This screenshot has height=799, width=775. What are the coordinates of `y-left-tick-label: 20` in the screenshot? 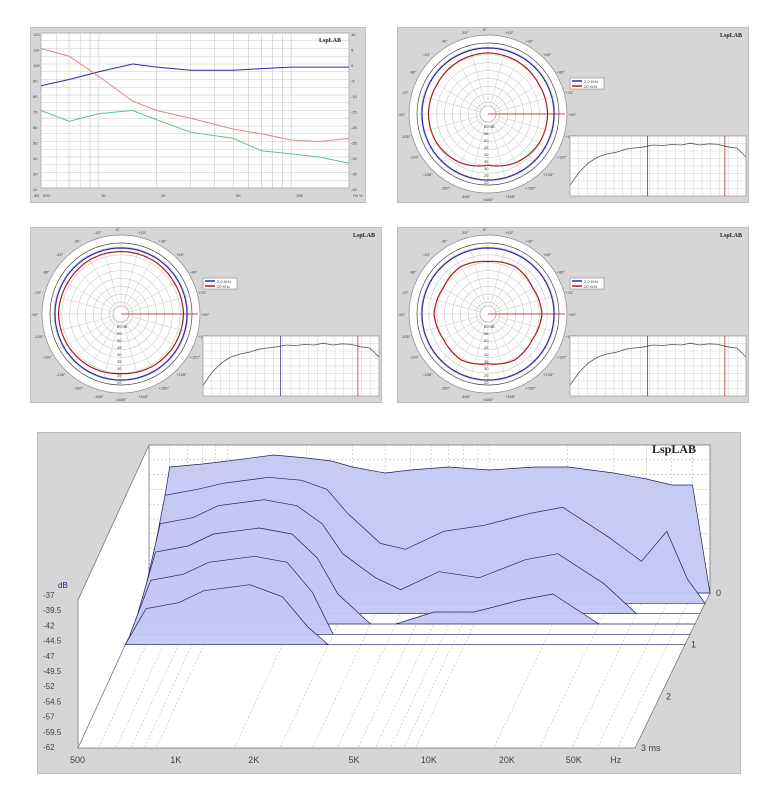 It's located at (35, 189).